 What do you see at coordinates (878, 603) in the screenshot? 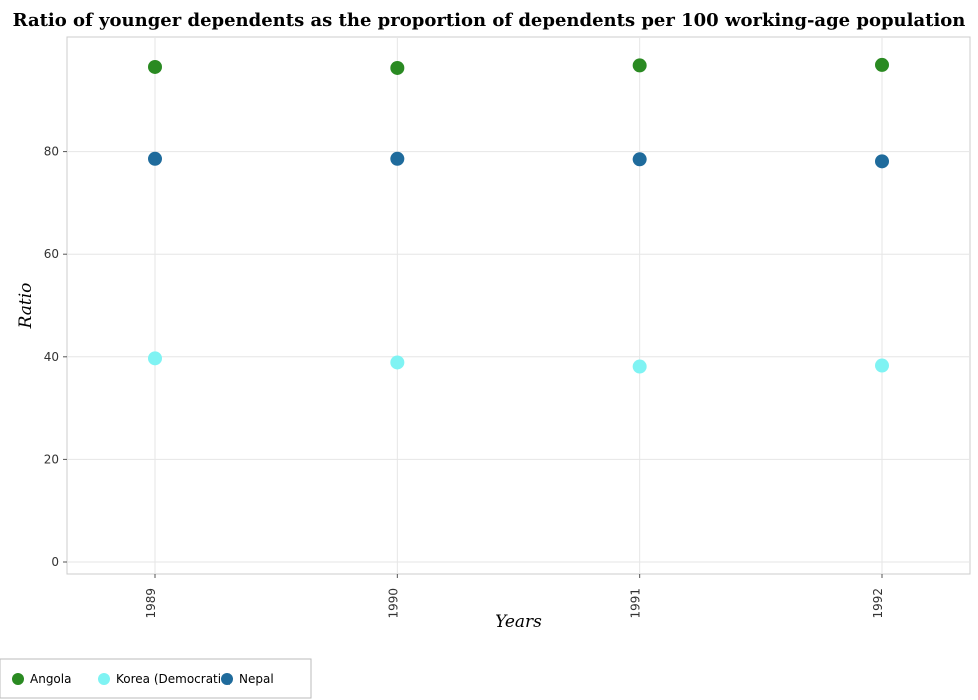
I see `x-tick-label: 1992` at bounding box center [878, 603].